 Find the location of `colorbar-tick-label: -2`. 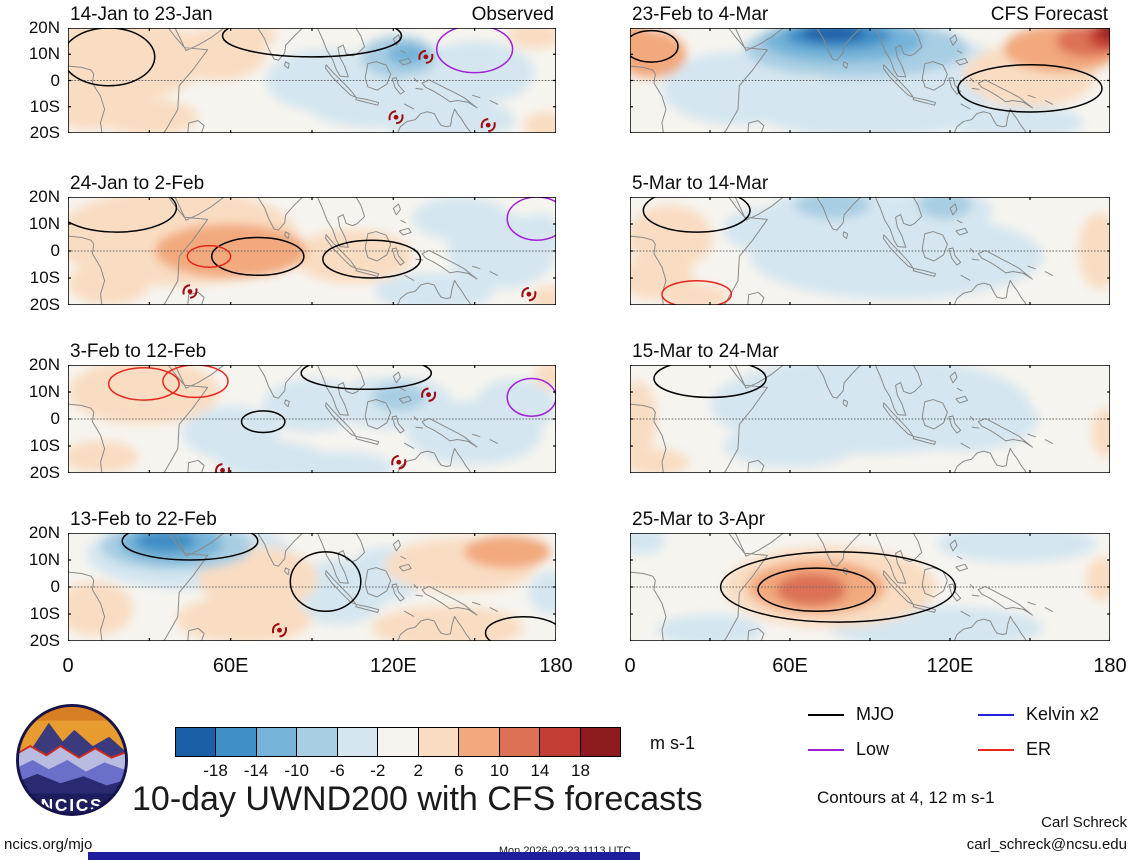

colorbar-tick-label: -2 is located at coordinates (378, 770).